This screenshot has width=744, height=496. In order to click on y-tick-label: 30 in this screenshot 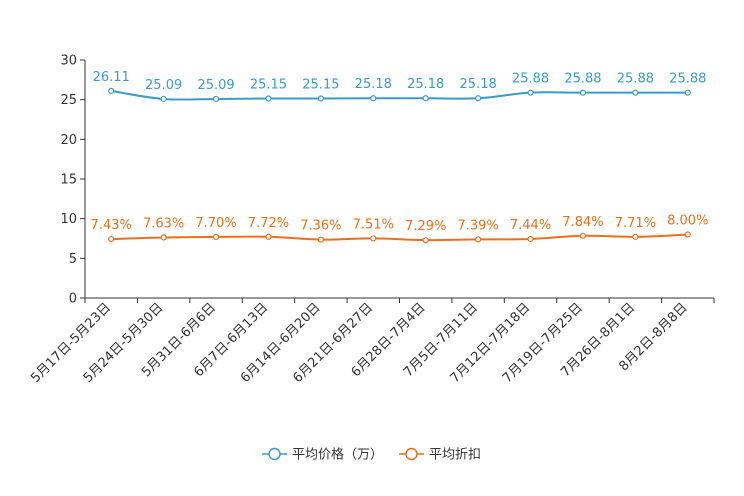, I will do `click(68, 61)`.